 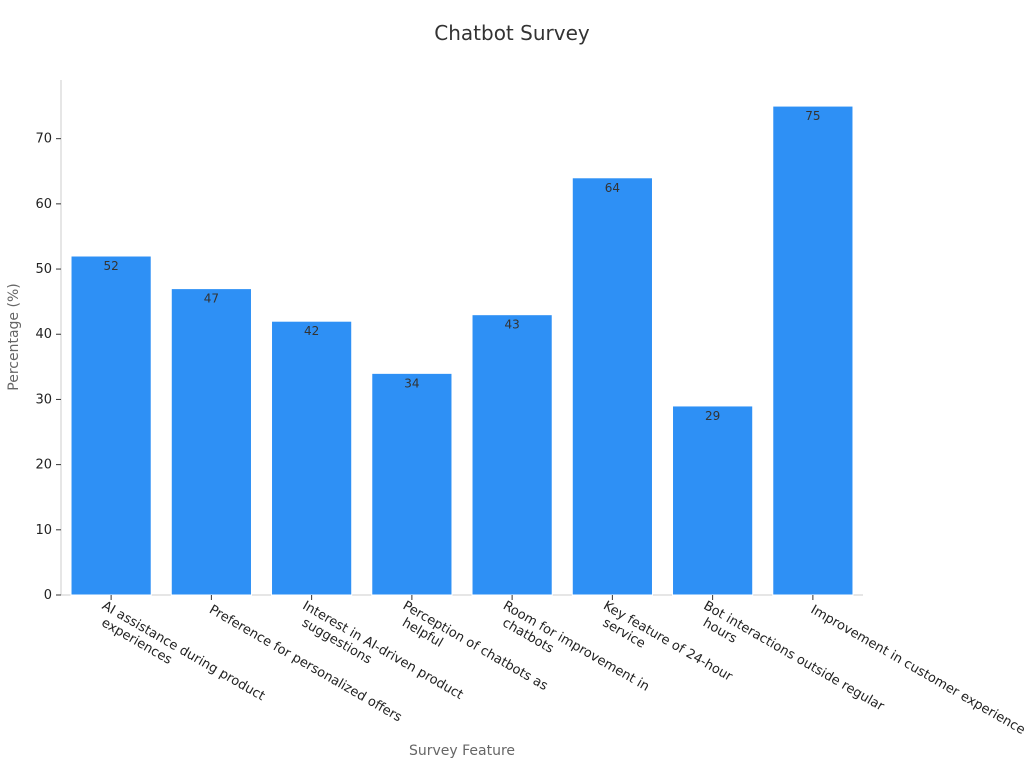 I want to click on data-label: 29, so click(x=712, y=416).